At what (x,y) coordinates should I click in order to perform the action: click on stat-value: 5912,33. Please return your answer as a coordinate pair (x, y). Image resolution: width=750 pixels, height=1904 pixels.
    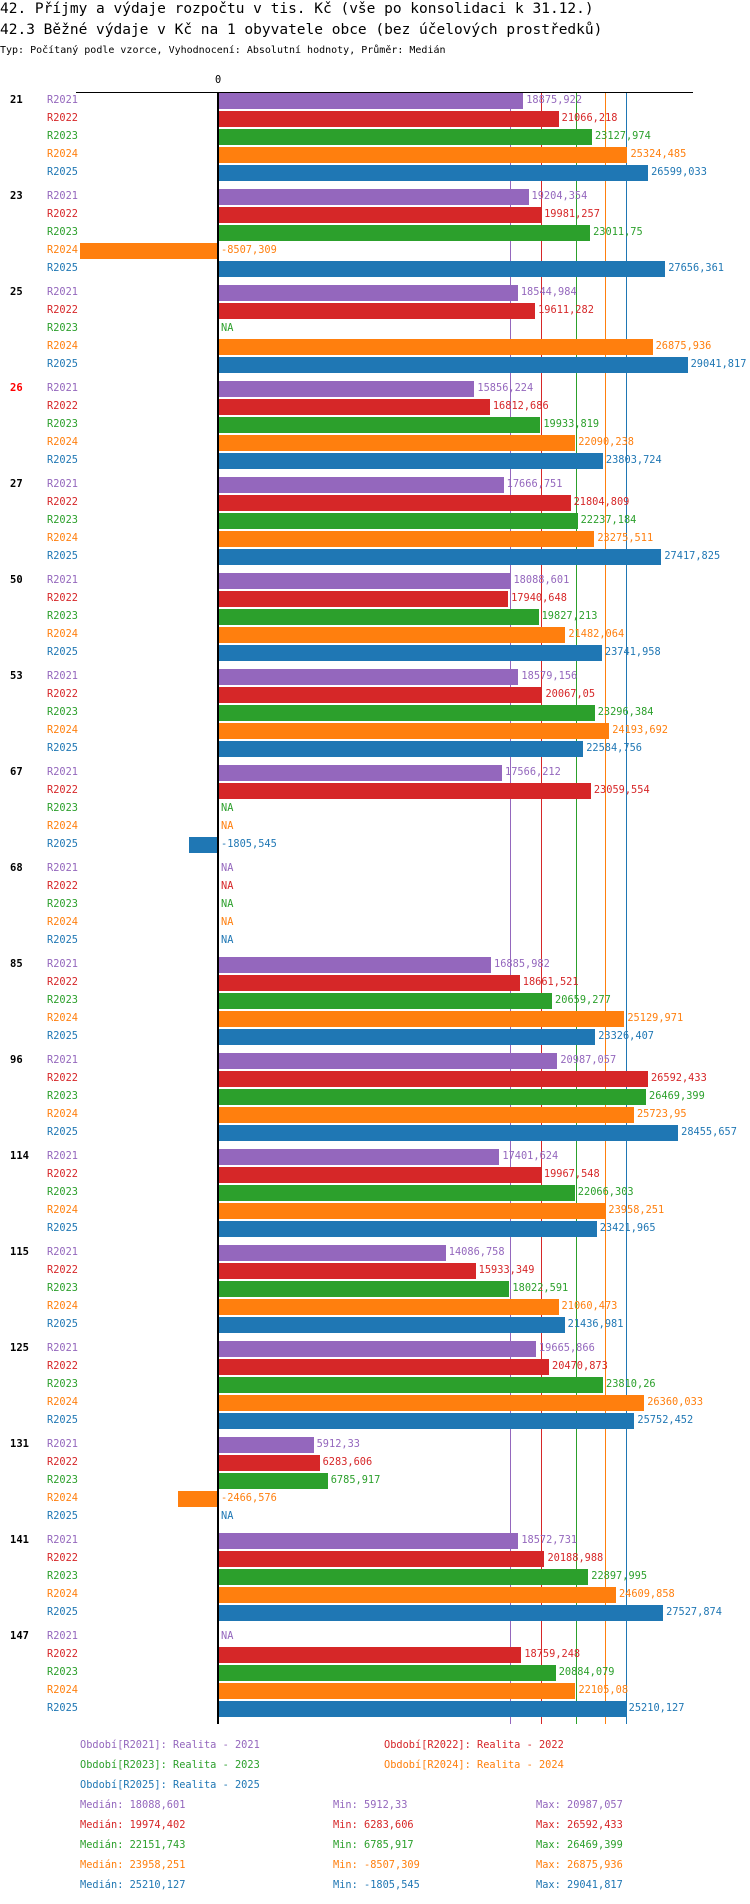
    Looking at the image, I should click on (386, 1805).